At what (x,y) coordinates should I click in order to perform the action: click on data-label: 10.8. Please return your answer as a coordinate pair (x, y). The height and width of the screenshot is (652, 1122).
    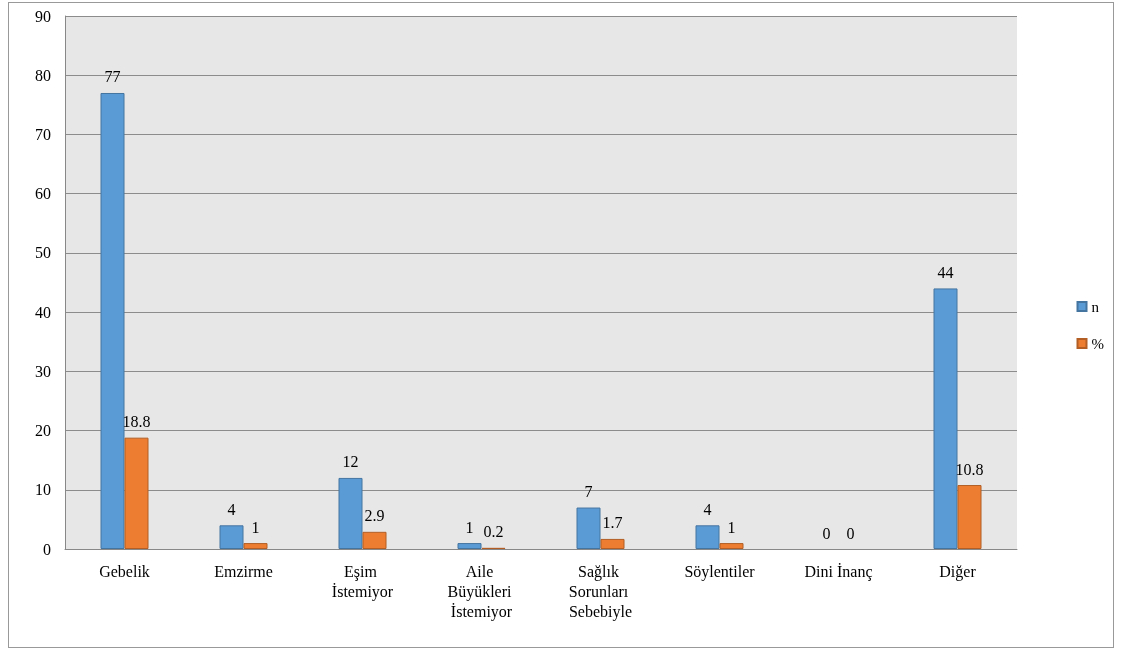
    Looking at the image, I should click on (969, 469).